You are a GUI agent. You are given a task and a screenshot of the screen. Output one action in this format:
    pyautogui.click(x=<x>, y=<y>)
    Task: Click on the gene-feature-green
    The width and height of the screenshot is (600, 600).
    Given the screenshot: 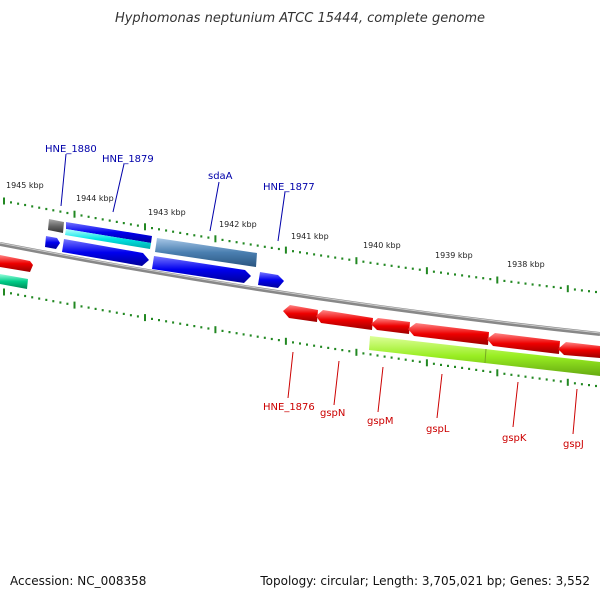 What is the action you would take?
    pyautogui.click(x=484, y=356)
    